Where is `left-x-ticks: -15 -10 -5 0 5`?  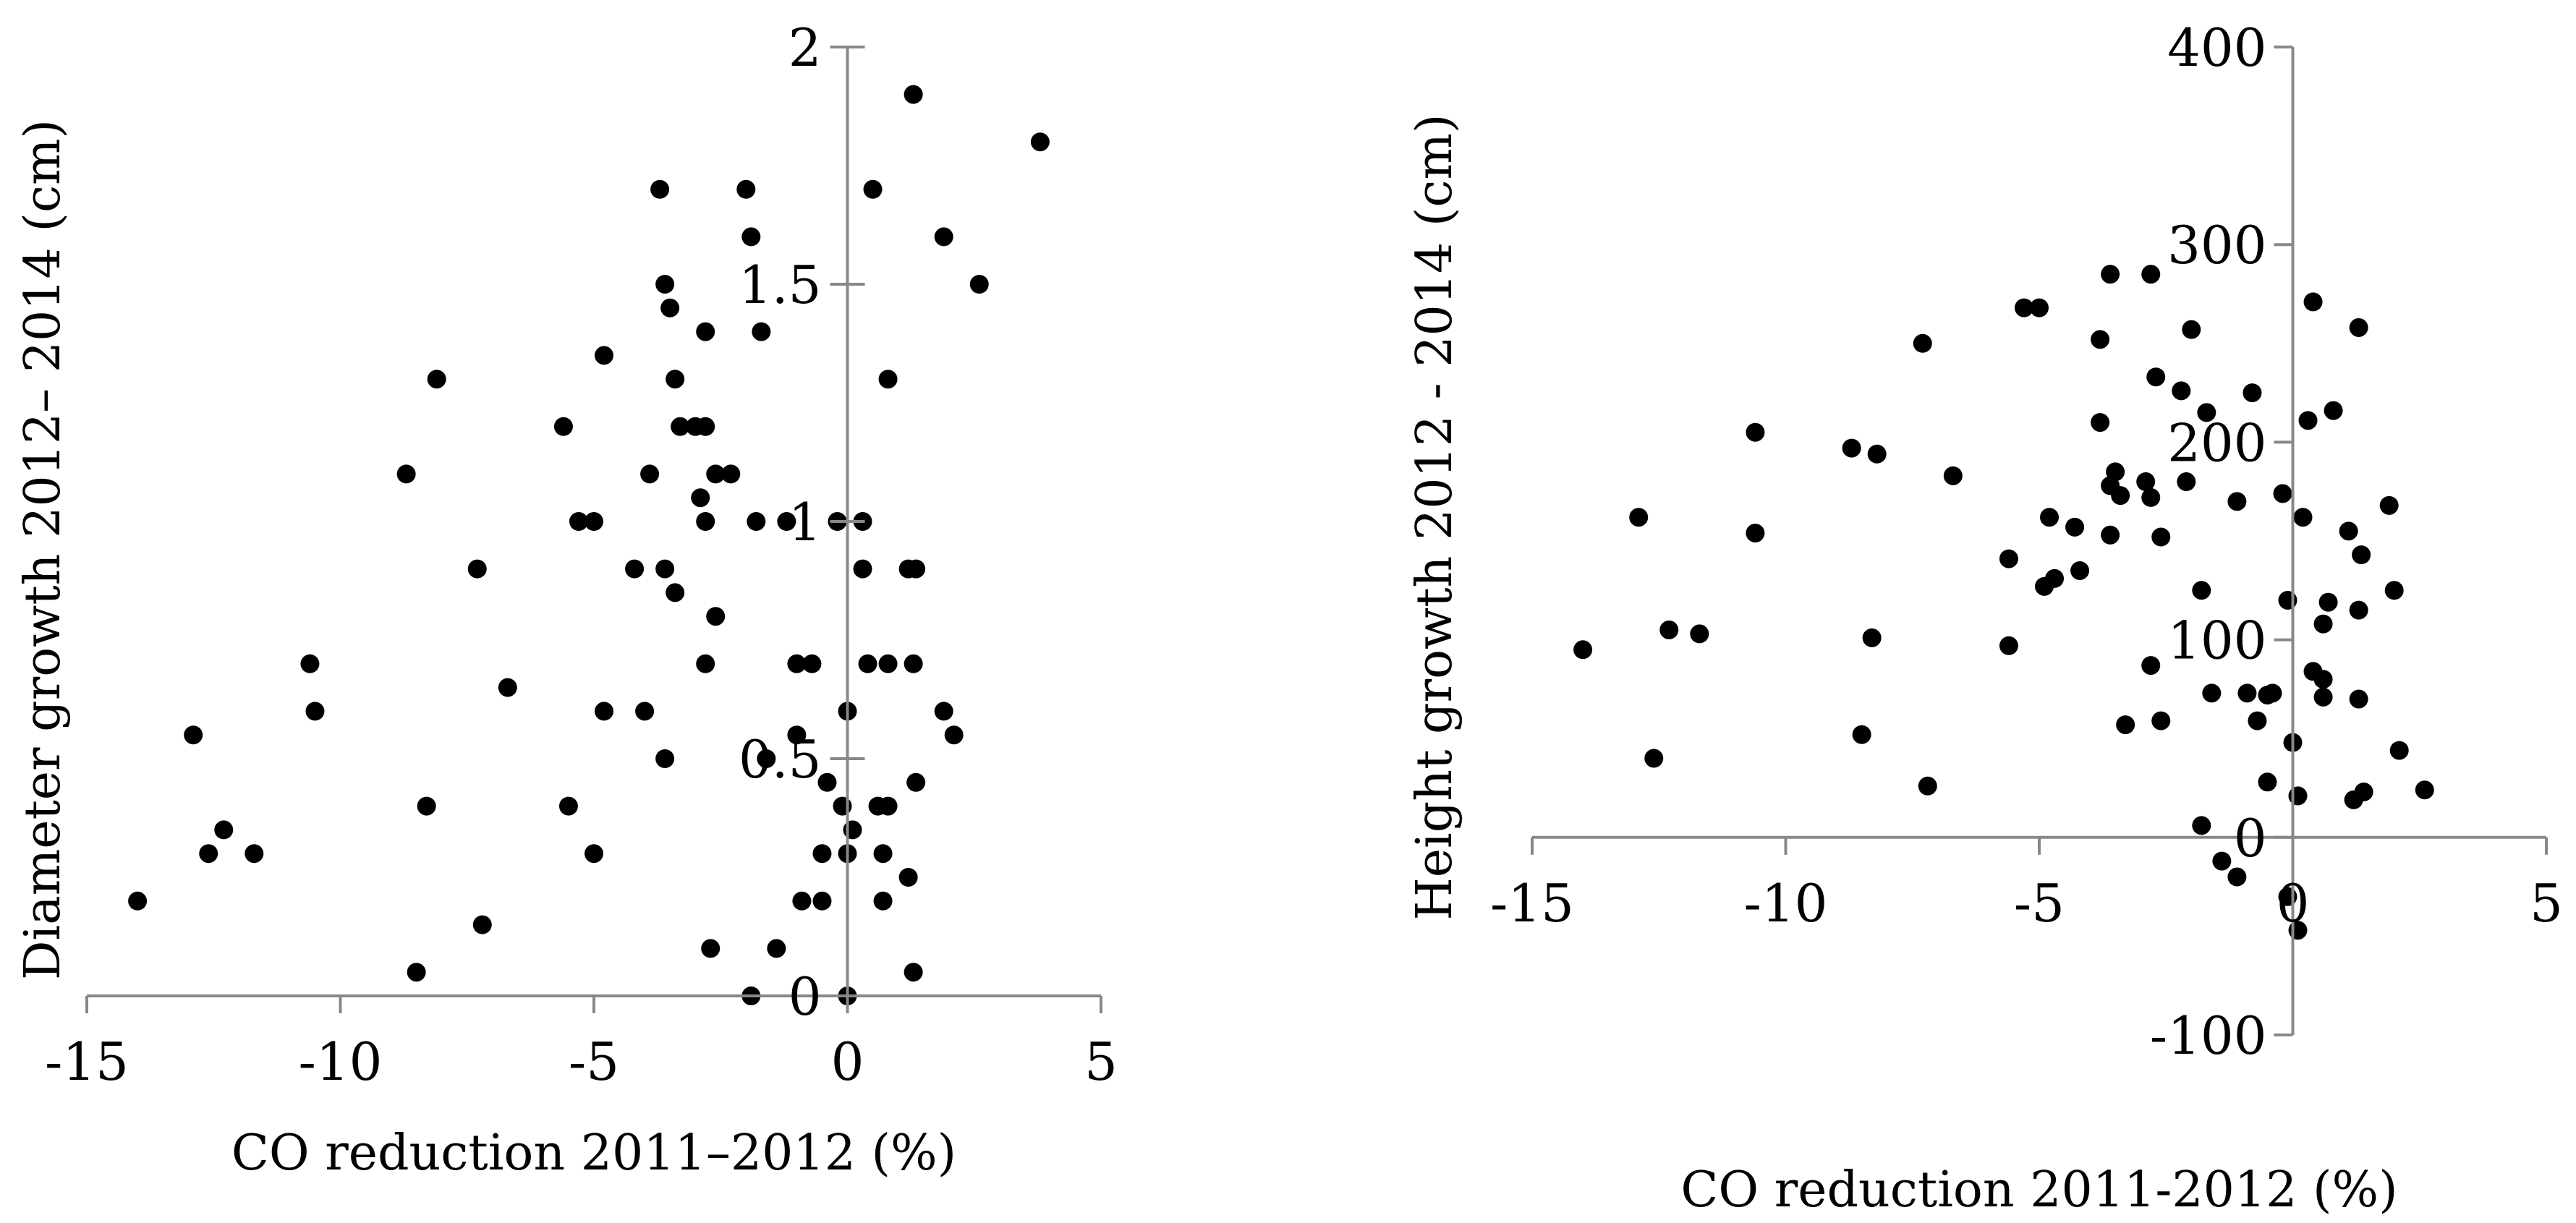 left-x-ticks: -15 -10 -5 0 5 is located at coordinates (581, 1044).